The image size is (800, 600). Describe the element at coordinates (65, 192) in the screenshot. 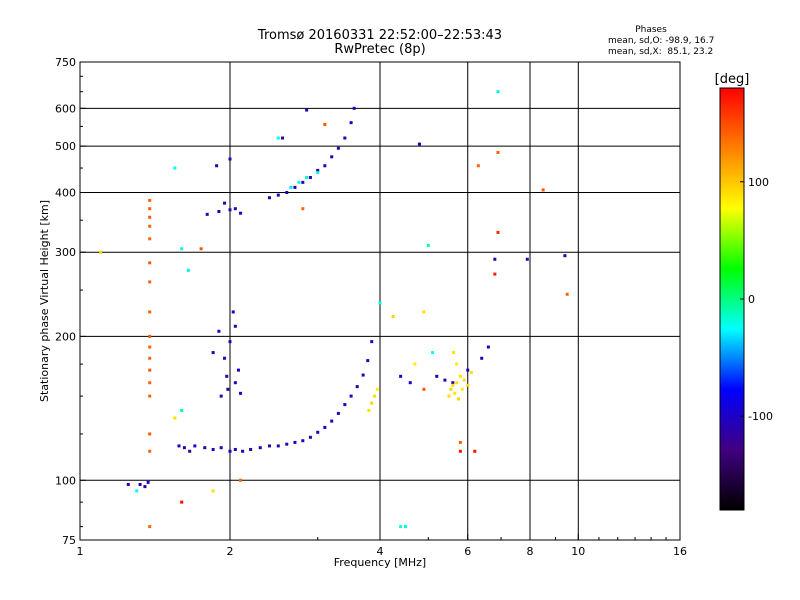

I see `y-tick-label: 400` at that location.